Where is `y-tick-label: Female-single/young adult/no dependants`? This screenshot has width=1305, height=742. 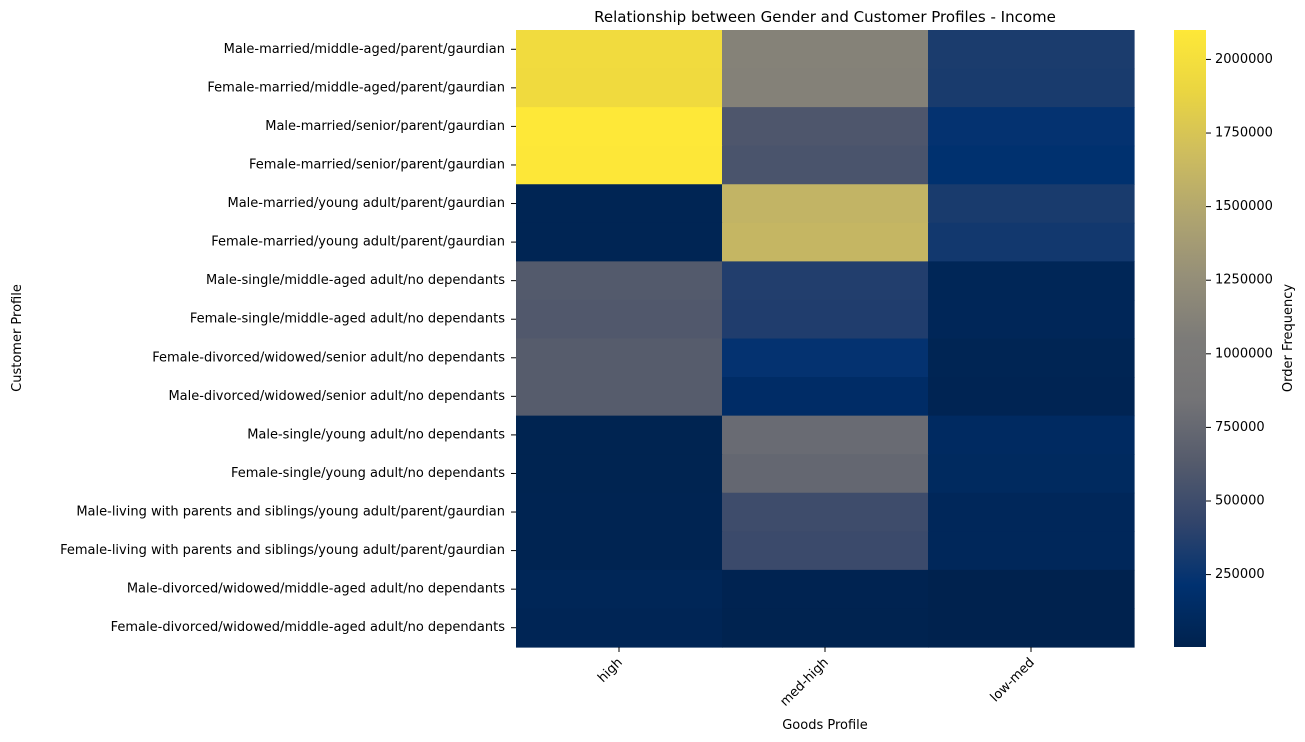 y-tick-label: Female-single/young adult/no dependants is located at coordinates (368, 473).